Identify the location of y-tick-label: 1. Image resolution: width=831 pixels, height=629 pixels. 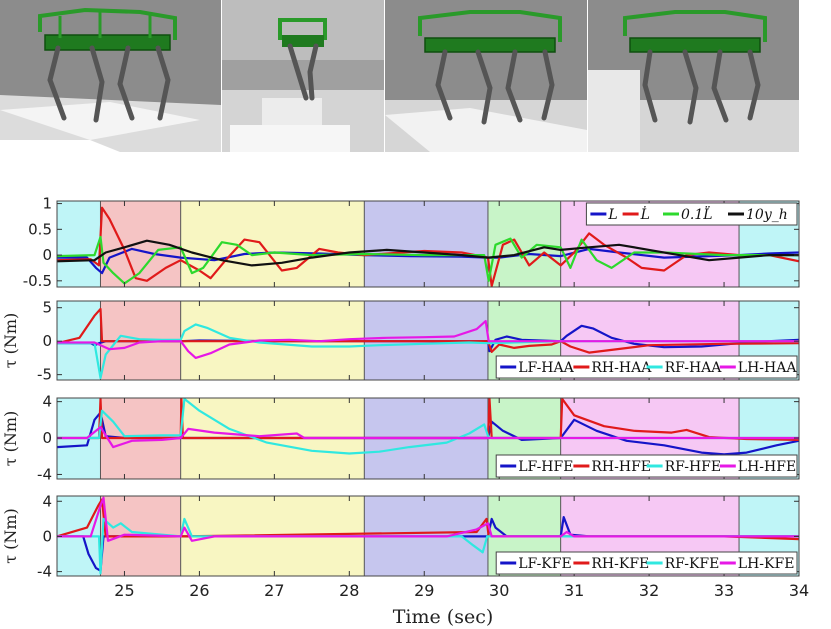
(47, 204).